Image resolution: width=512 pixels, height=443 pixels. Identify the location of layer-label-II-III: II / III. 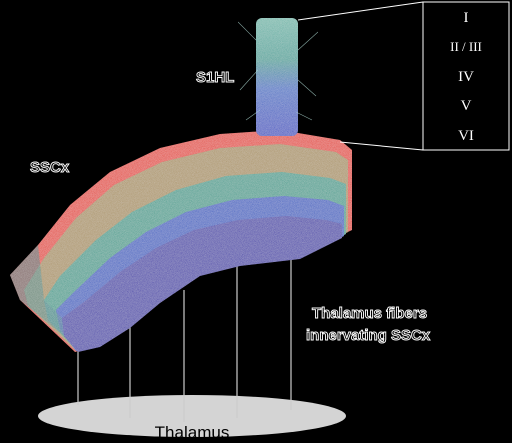
(466, 46).